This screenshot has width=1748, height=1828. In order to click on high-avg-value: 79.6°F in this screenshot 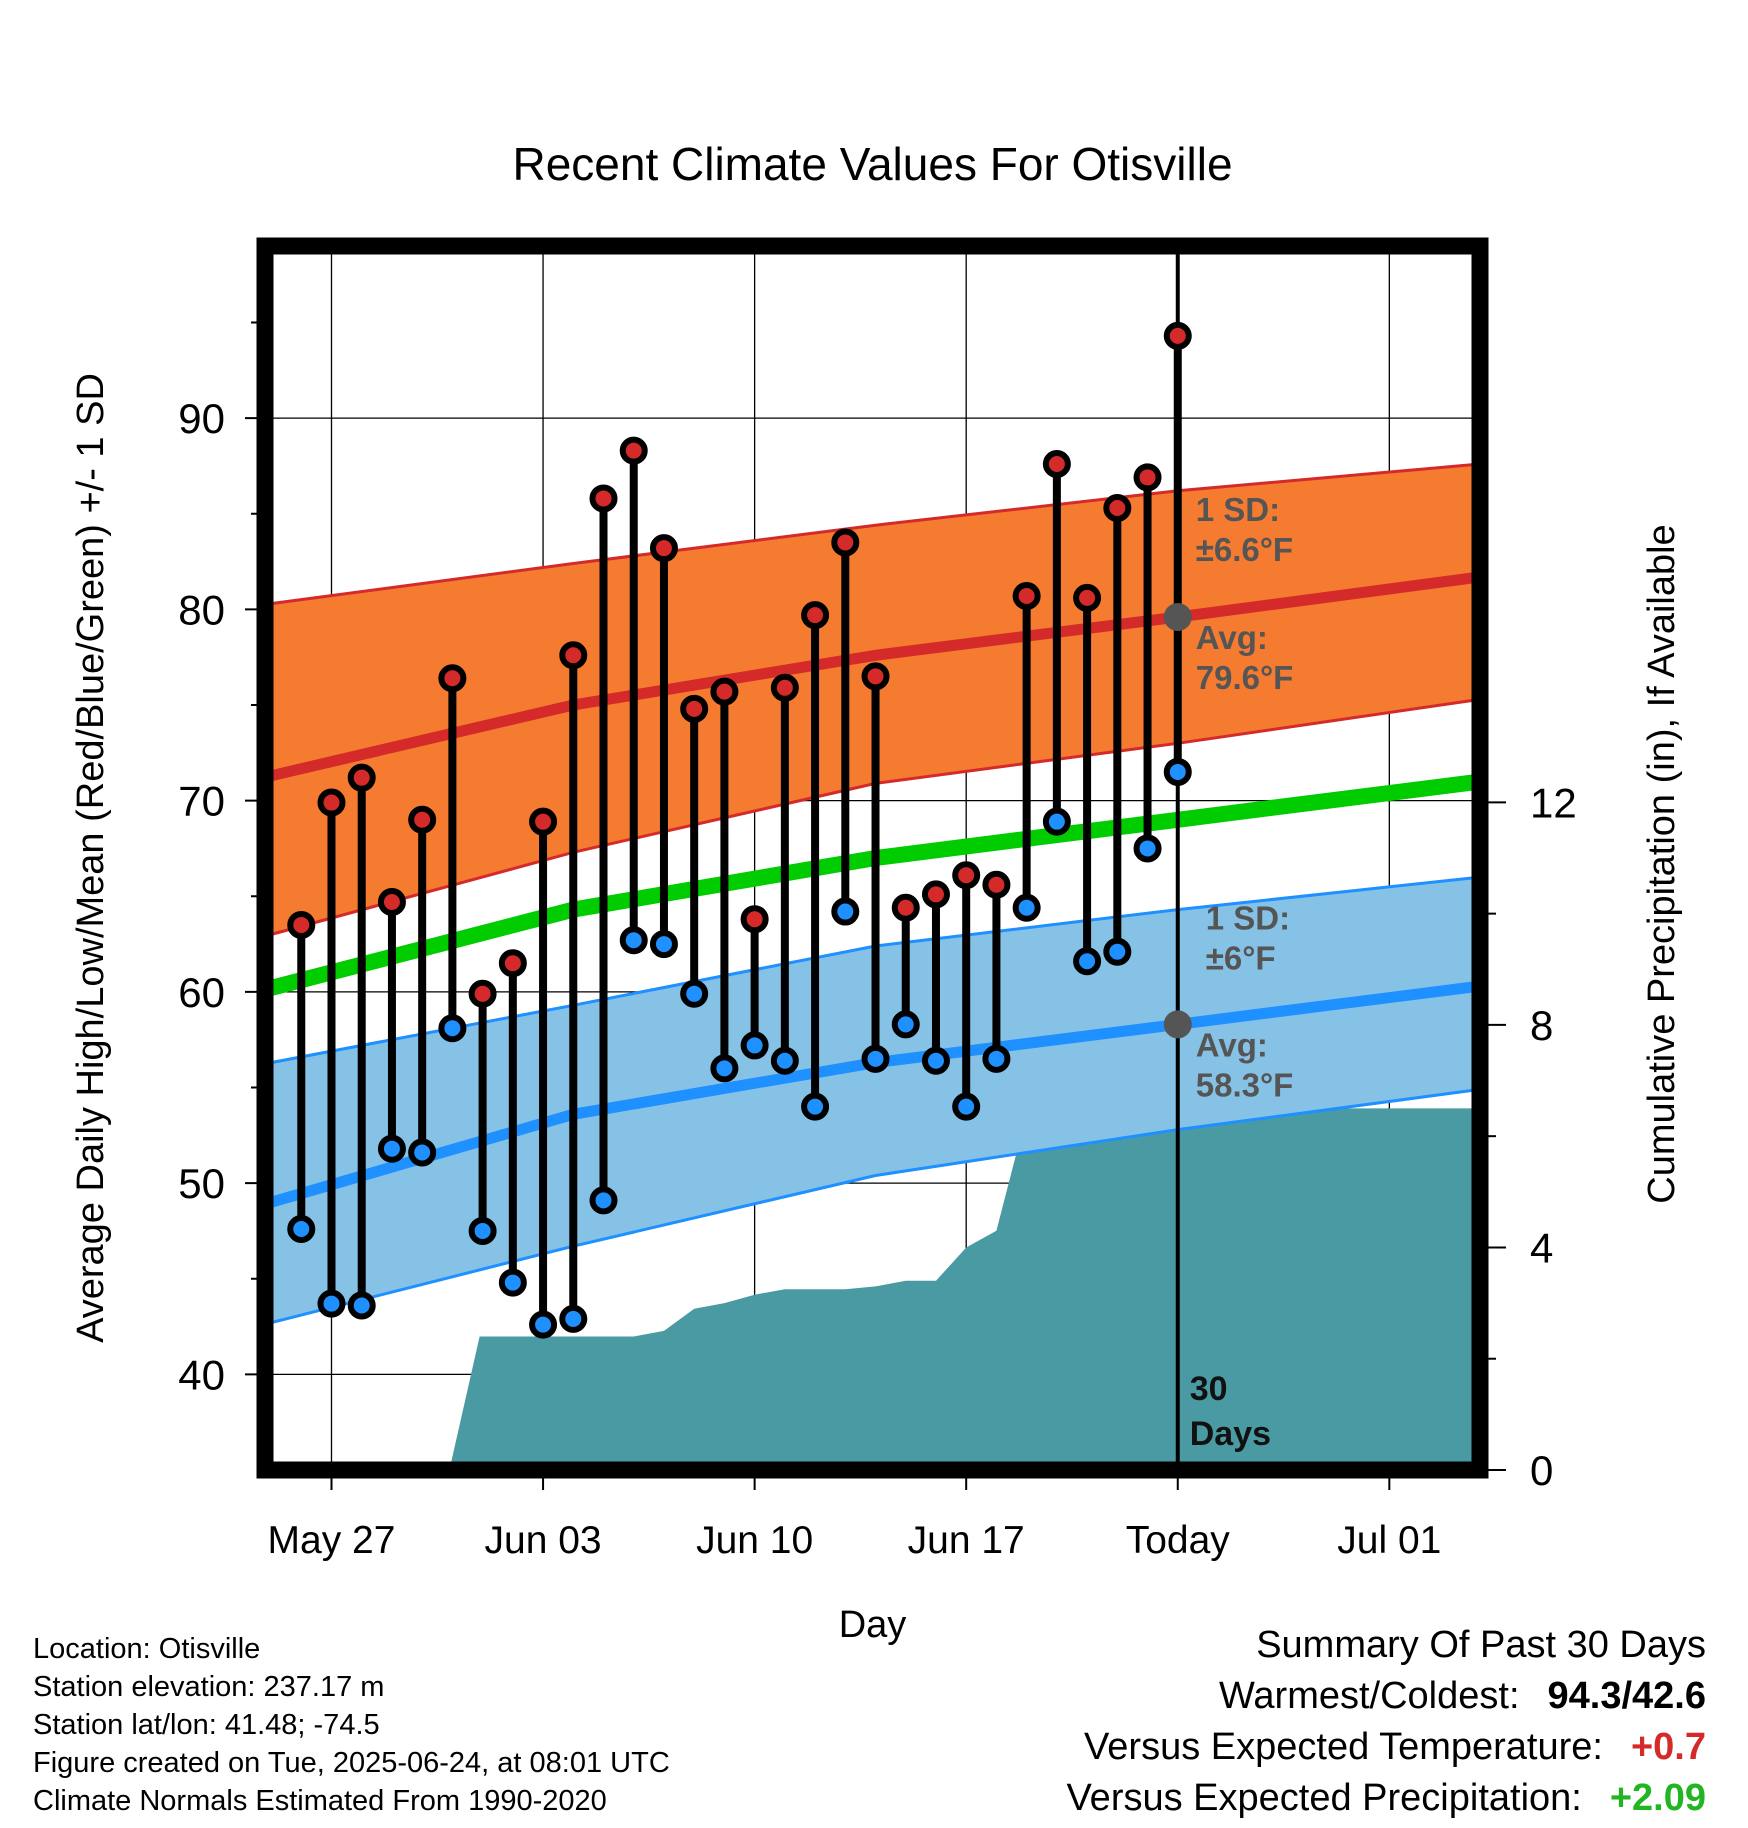, I will do `click(1245, 677)`.